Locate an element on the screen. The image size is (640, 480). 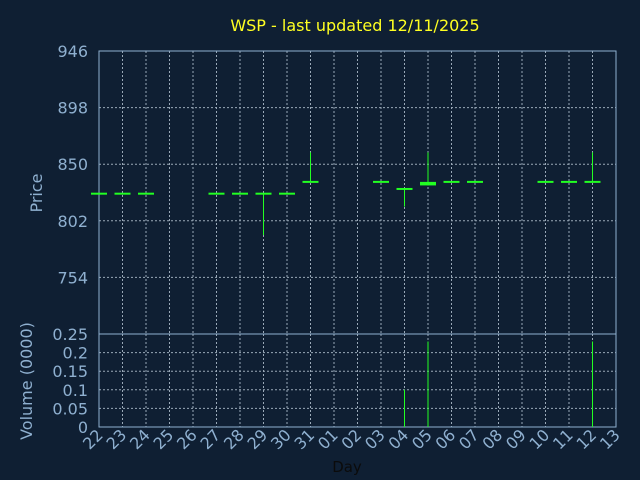
price-tick-label: 946 is located at coordinates (72, 51).